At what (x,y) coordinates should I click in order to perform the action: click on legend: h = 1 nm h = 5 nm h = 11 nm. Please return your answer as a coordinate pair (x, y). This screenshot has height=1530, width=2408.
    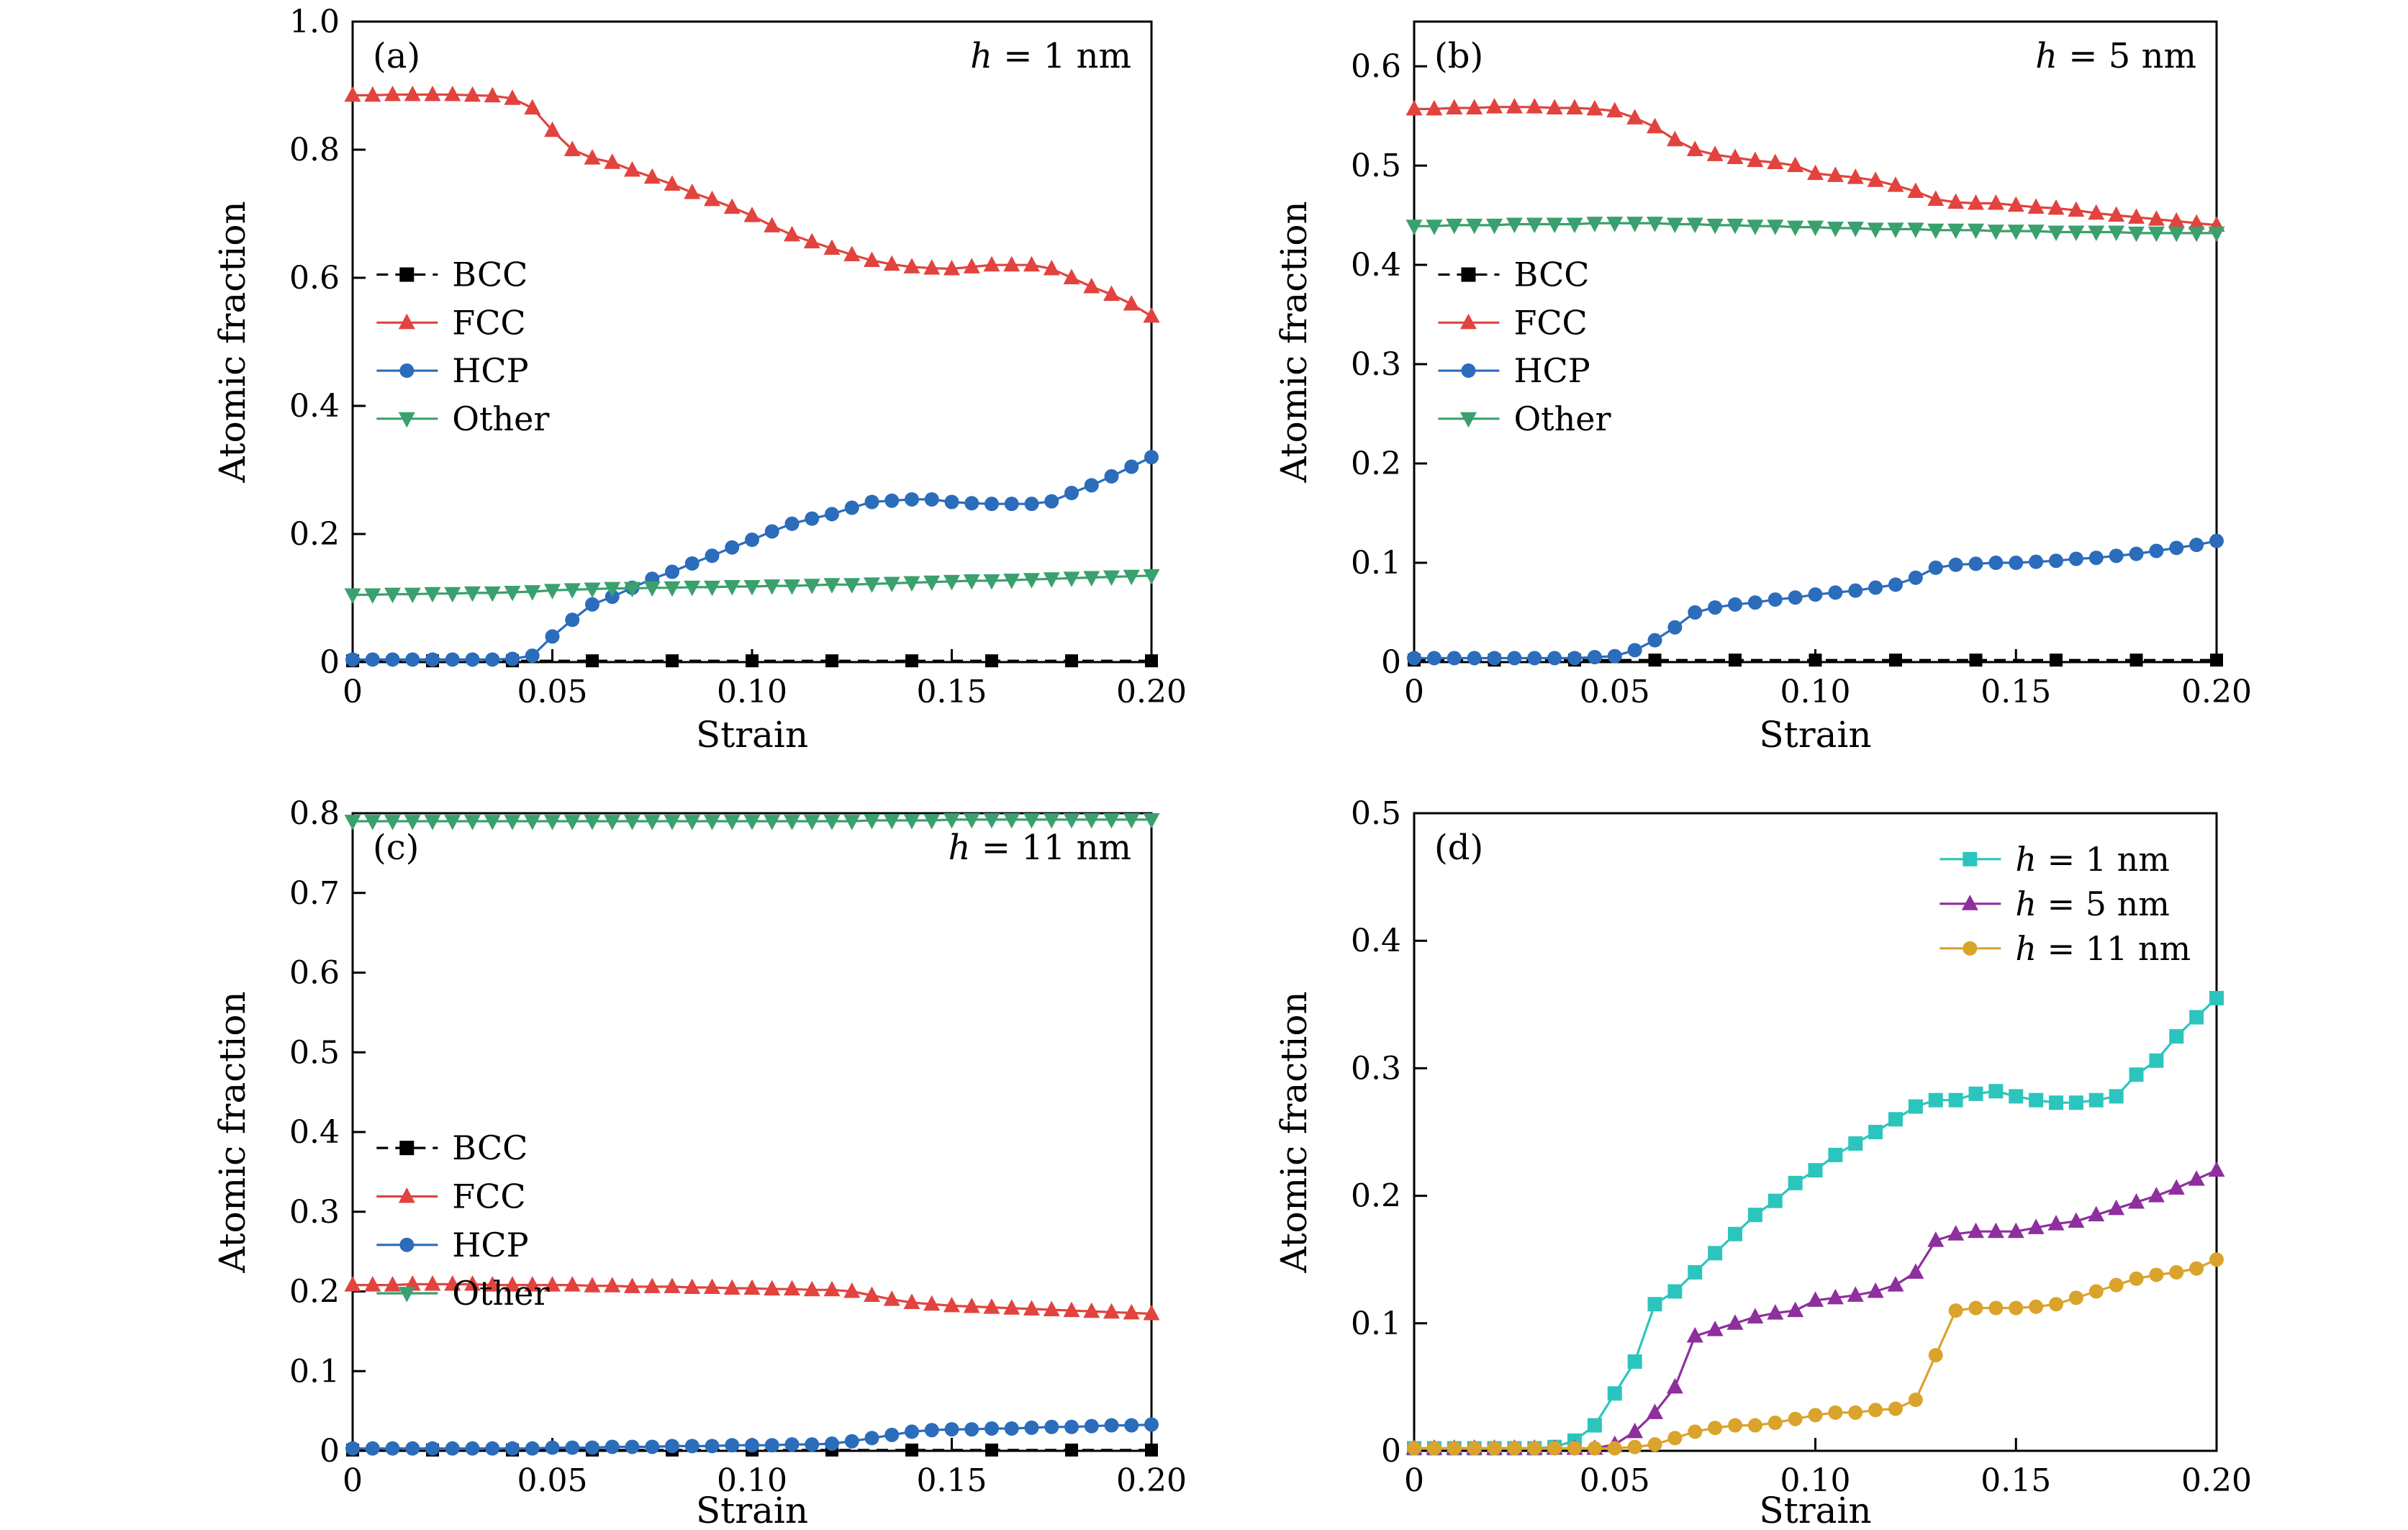
    Looking at the image, I should click on (2065, 904).